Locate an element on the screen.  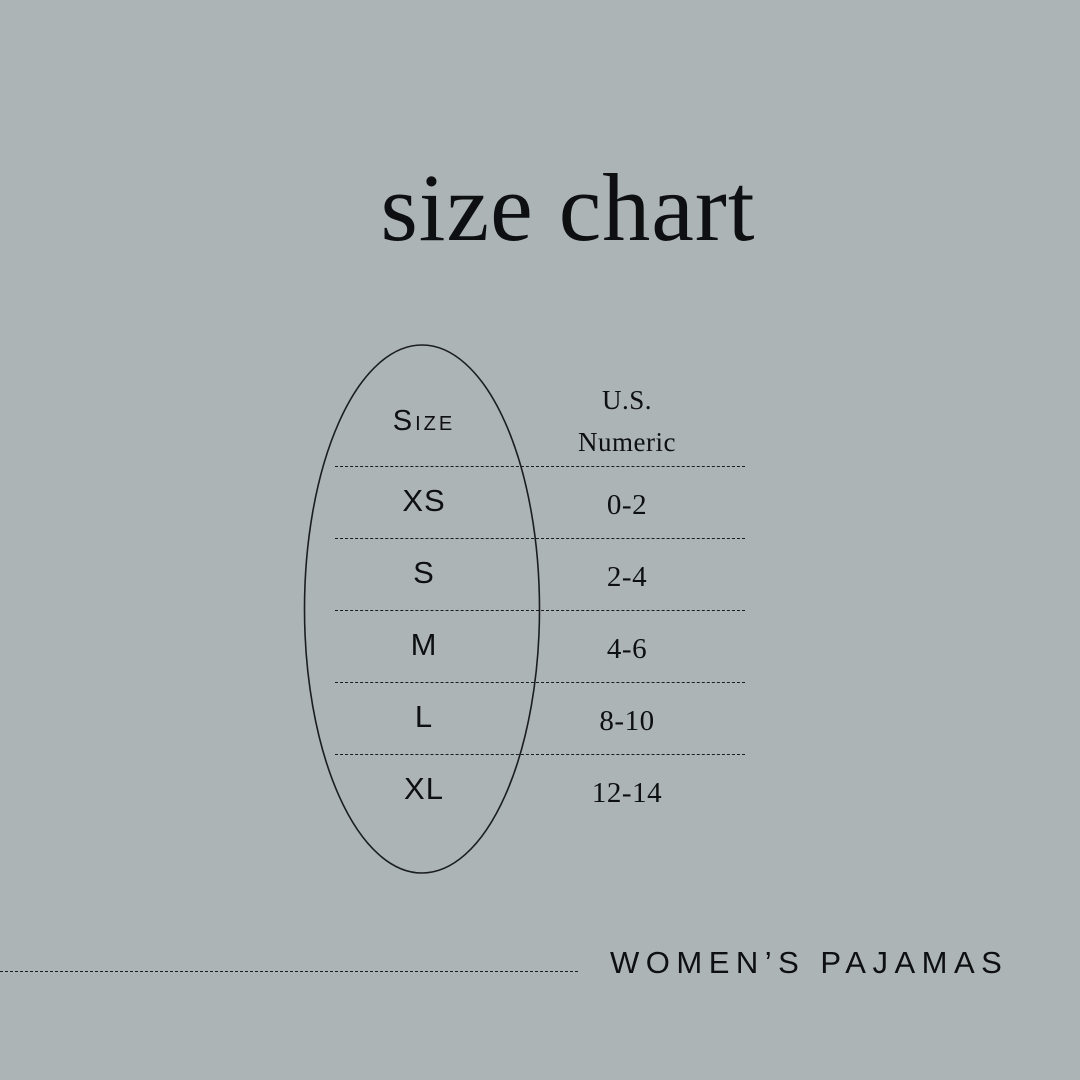
cell-size: XS is located at coordinates (424, 500).